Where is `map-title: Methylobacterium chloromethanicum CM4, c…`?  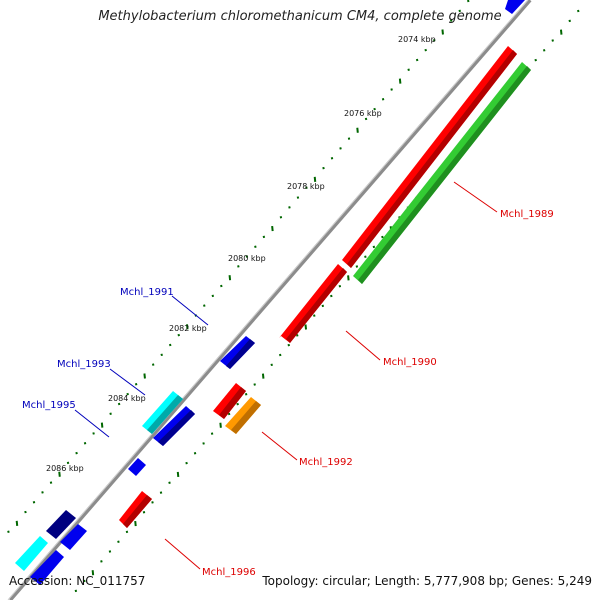
map-title: Methylobacterium chloromethanicum CM4, c… is located at coordinates (300, 16).